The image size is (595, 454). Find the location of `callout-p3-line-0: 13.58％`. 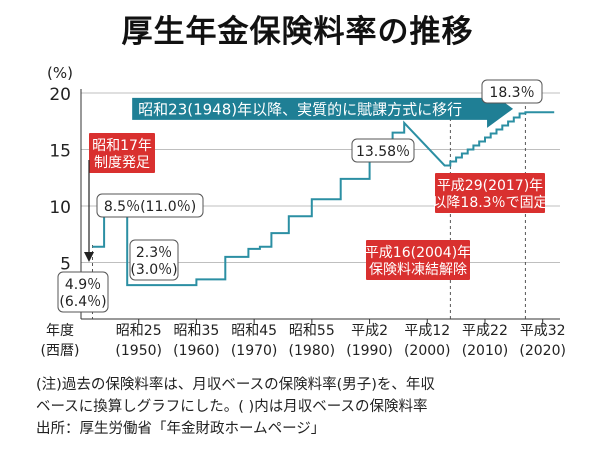

callout-p3-line-0: 13.58％ is located at coordinates (383, 152).